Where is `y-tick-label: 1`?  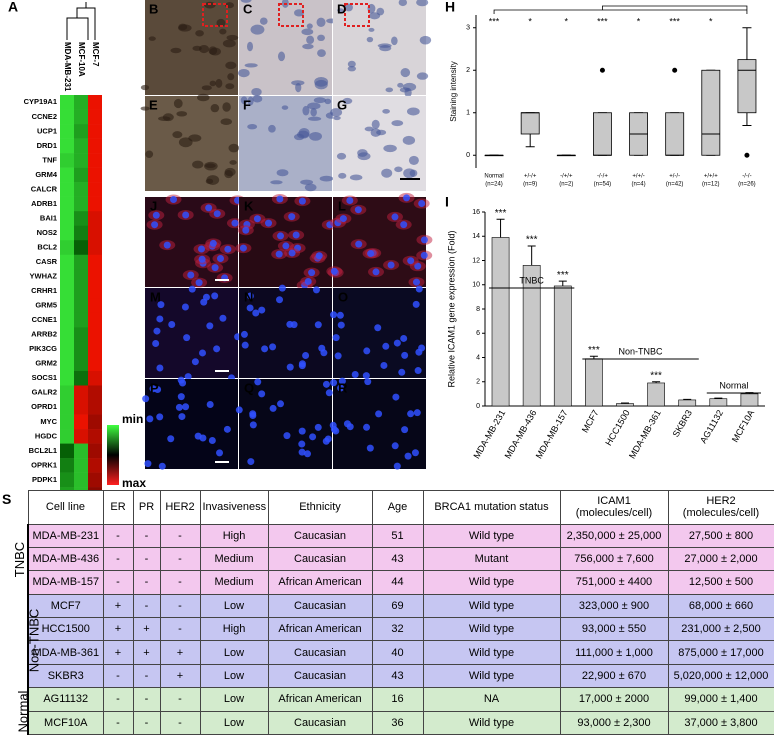 y-tick-label: 1 is located at coordinates (468, 113).